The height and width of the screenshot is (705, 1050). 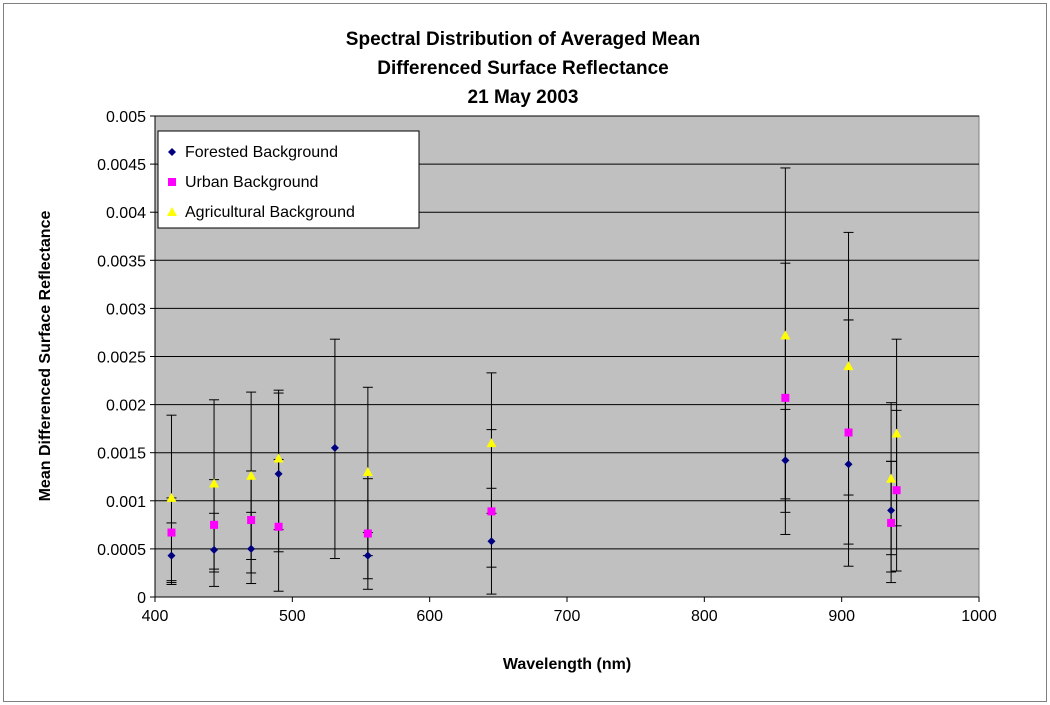 What do you see at coordinates (270, 212) in the screenshot?
I see `legend-label-agricultural: Agricultural Background` at bounding box center [270, 212].